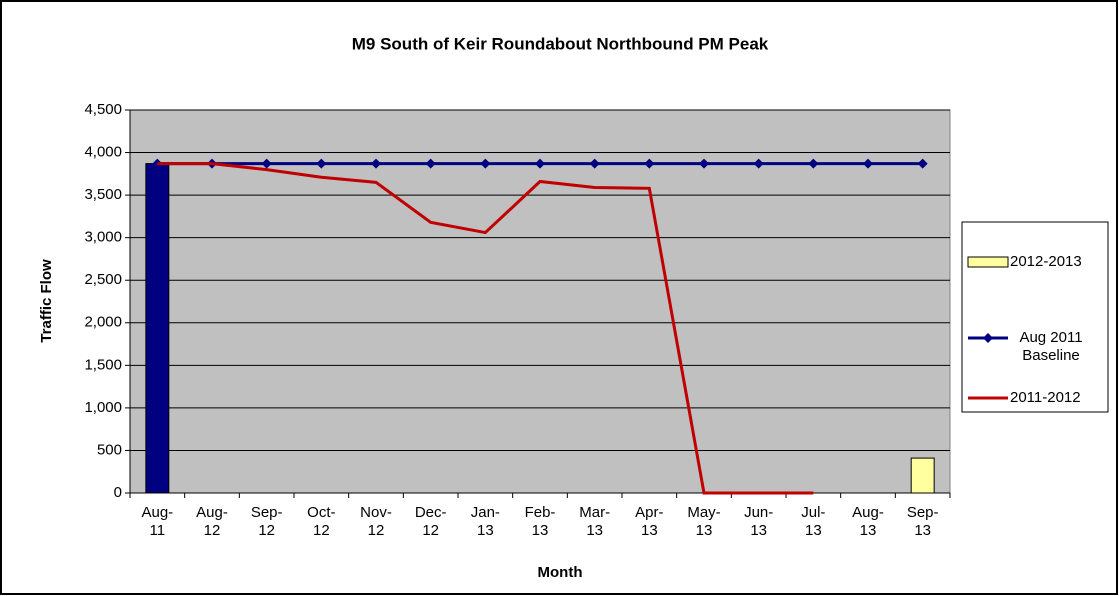 The height and width of the screenshot is (596, 1119). I want to click on y-tick-label: 1,000, so click(103, 407).